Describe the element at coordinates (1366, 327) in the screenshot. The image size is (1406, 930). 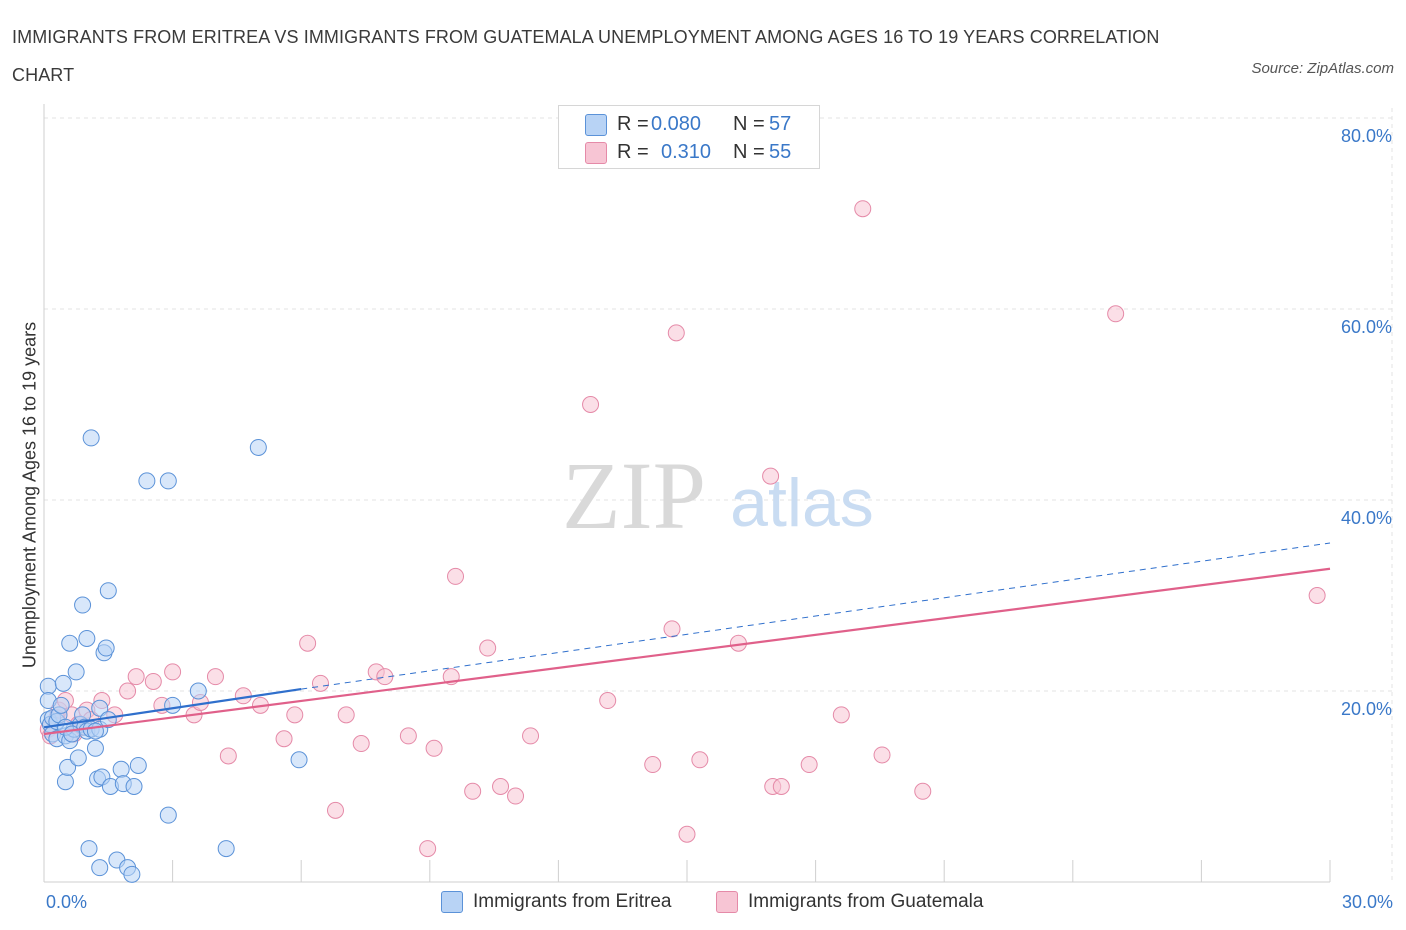
I see `y-tick-label: 60.0%` at that location.